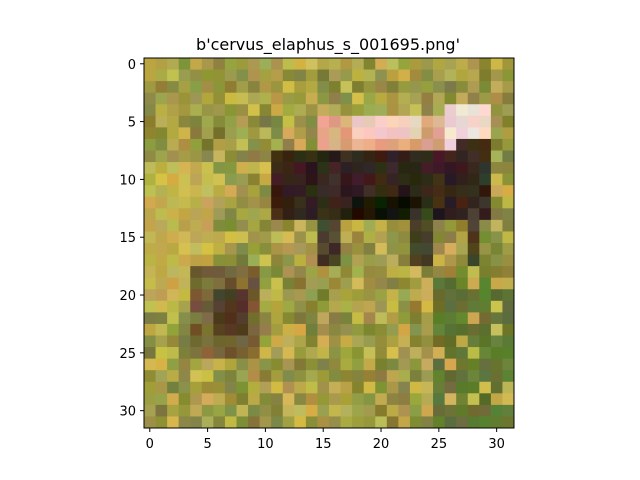 The width and height of the screenshot is (640, 480). Describe the element at coordinates (439, 444) in the screenshot. I see `x-tick-label: 25` at that location.